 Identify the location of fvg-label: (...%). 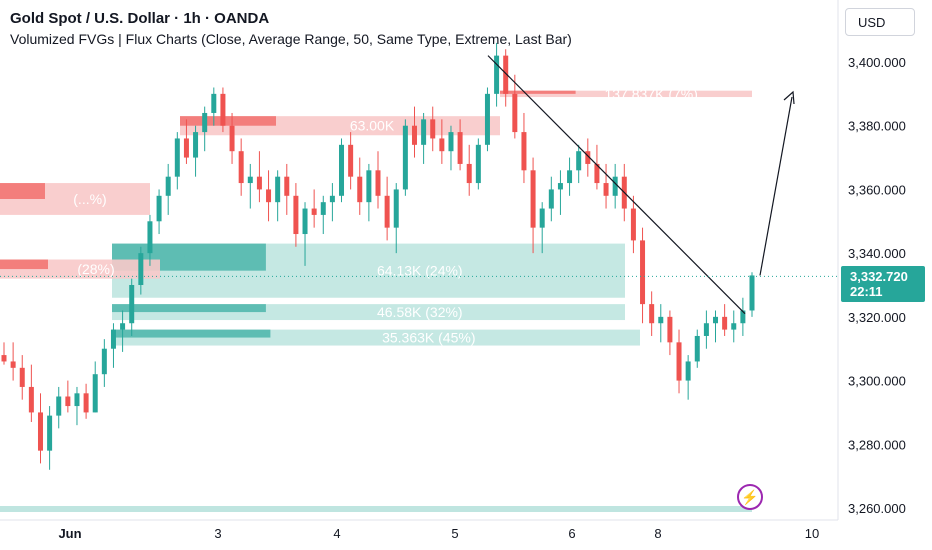
(89, 199).